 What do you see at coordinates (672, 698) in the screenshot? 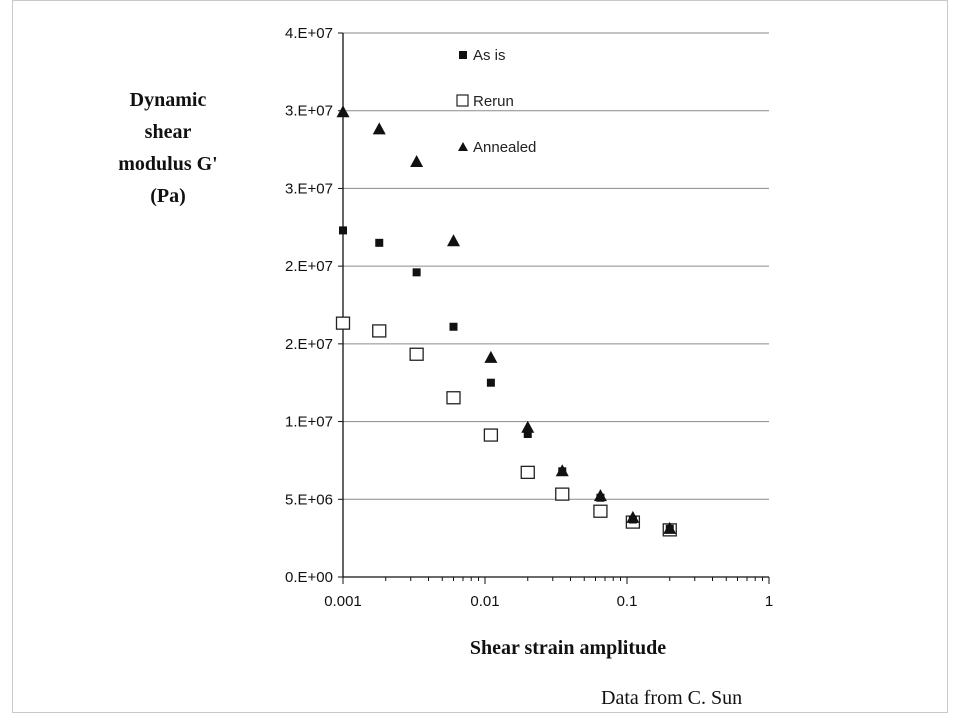
I see `data-credit: Data from C. Sun` at bounding box center [672, 698].